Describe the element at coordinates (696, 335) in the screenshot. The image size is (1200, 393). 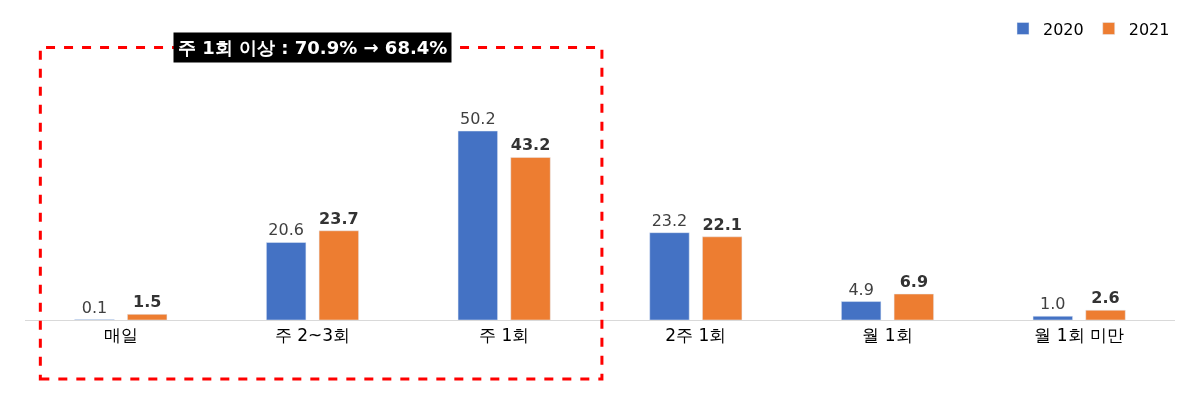
I see `x-tick-label: 2주 1회` at that location.